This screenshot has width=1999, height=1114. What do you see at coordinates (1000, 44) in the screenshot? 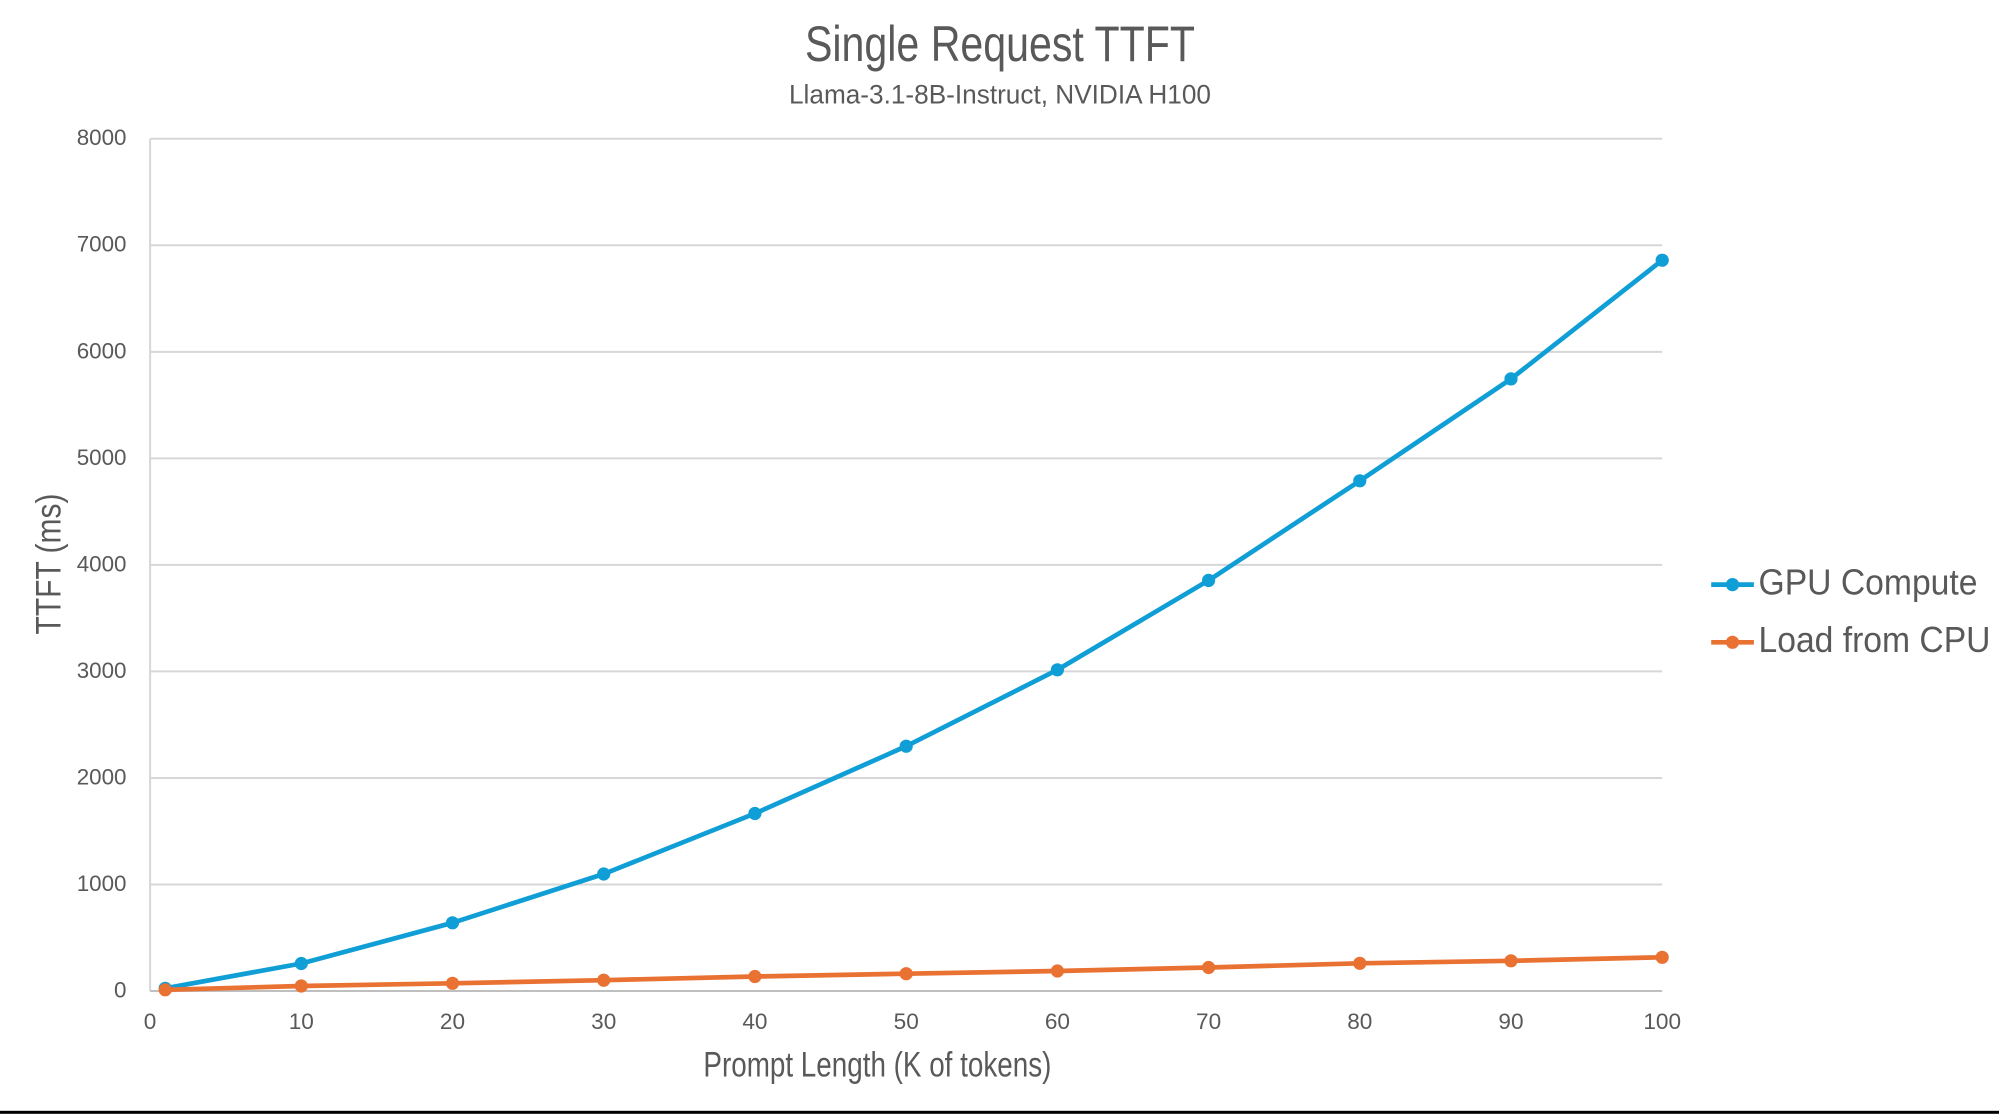
I see `svg-text: Single Request TTFT` at bounding box center [1000, 44].